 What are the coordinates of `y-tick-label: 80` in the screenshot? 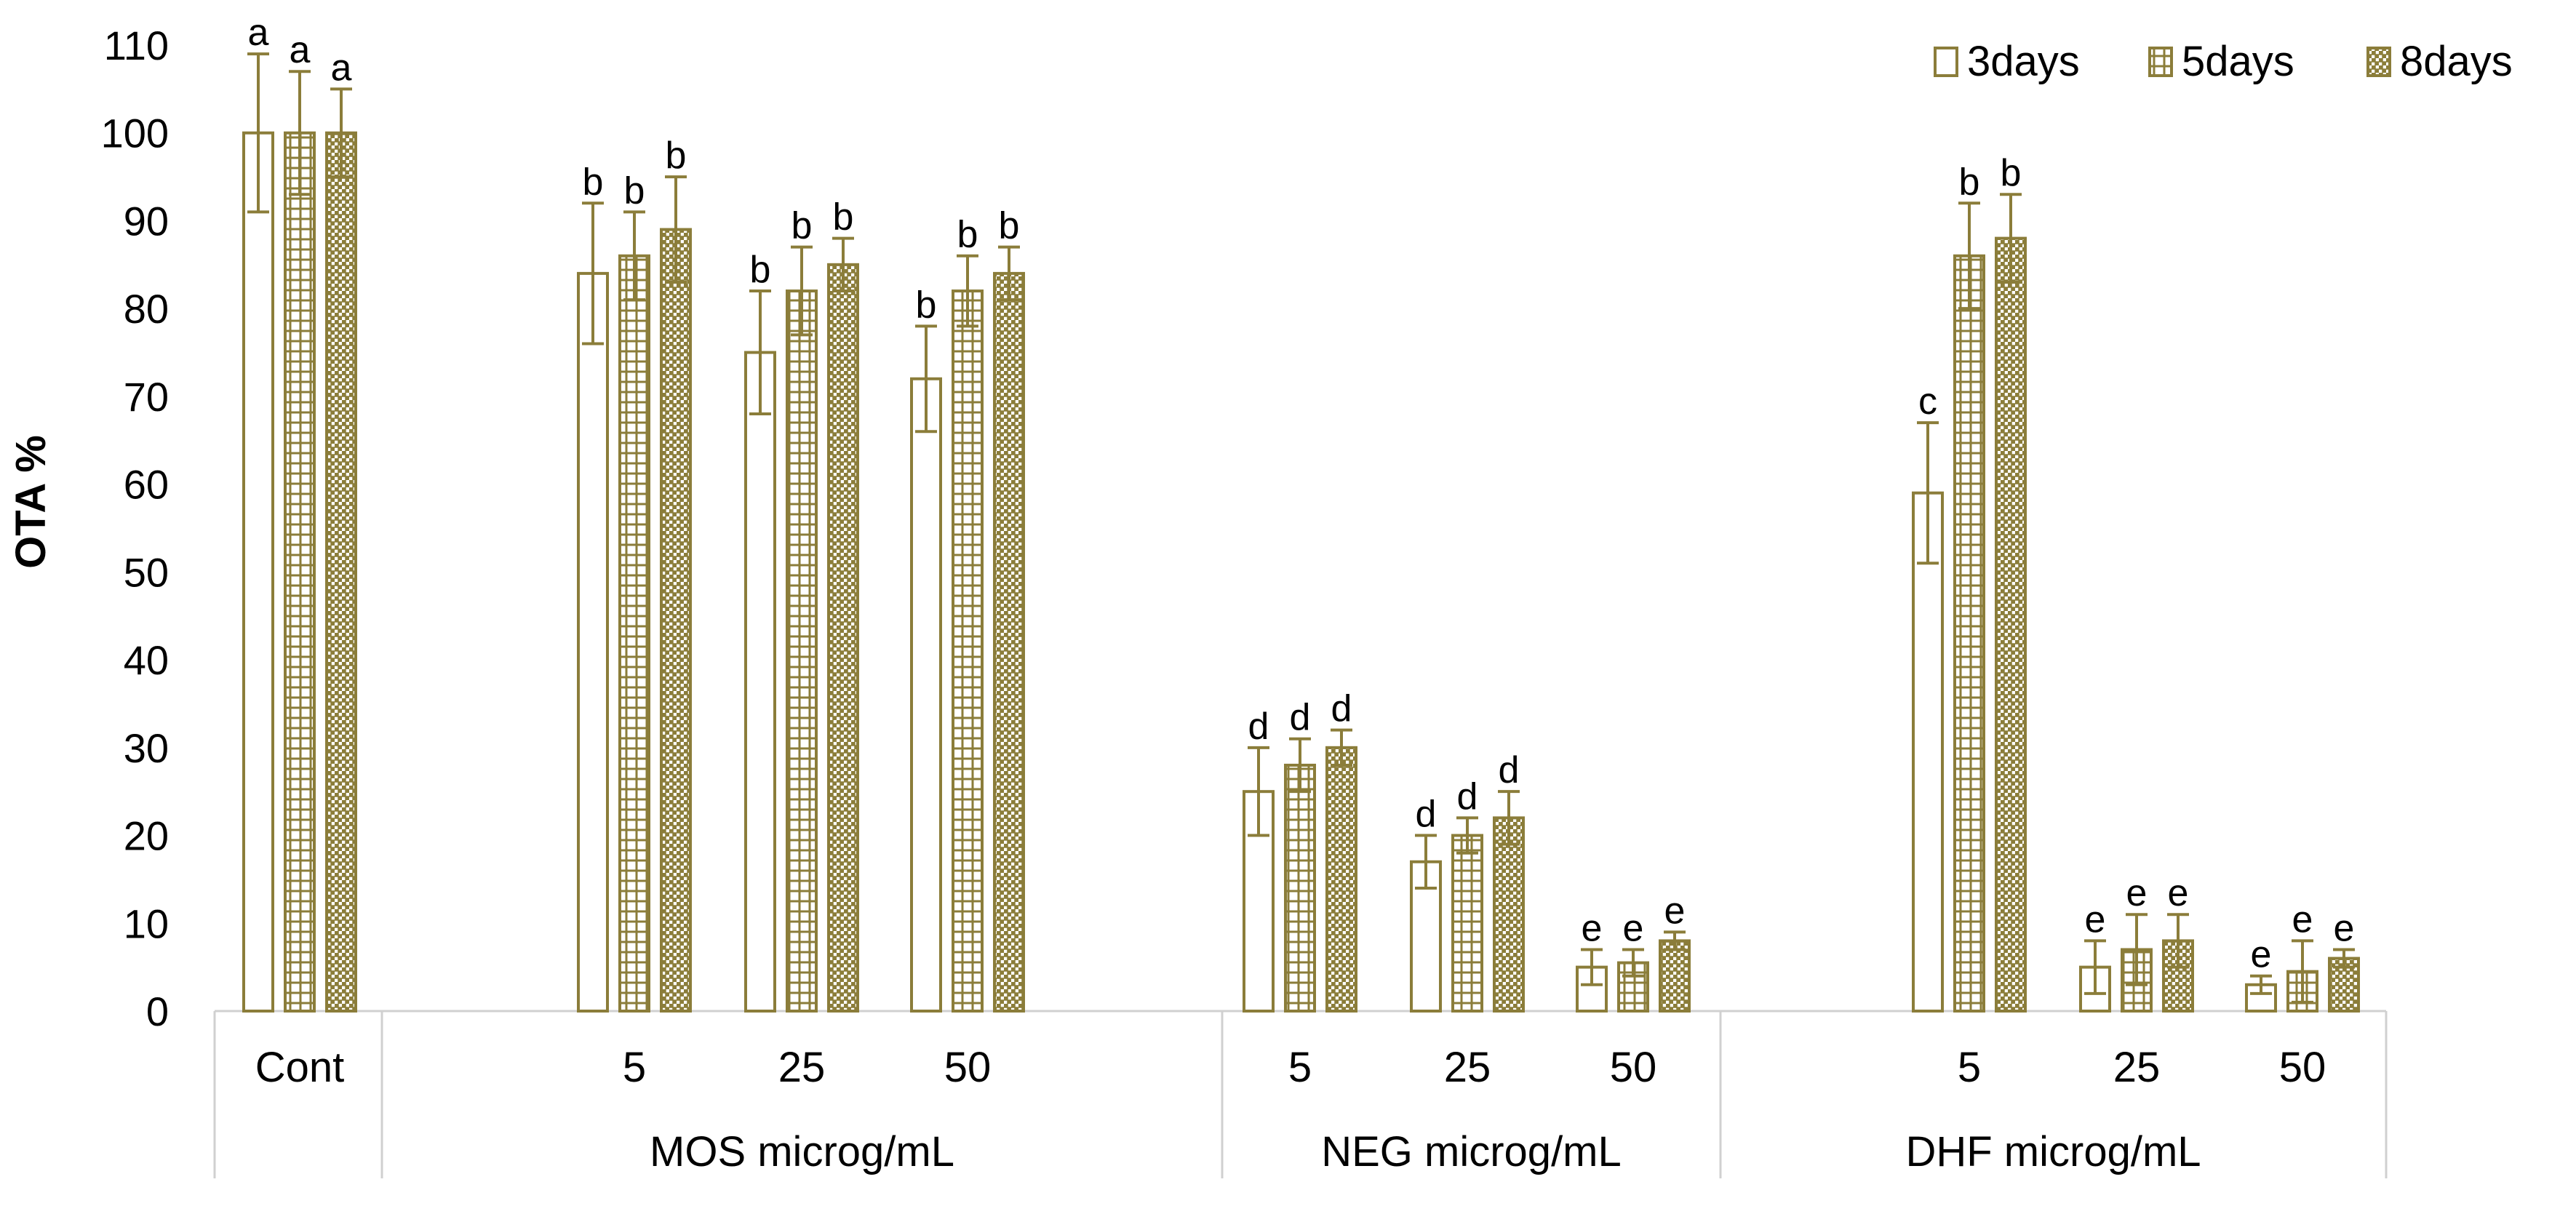 It's located at (146, 309).